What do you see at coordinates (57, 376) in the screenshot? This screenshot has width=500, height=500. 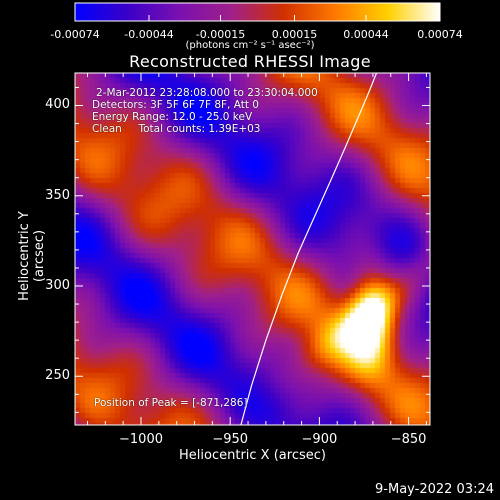 I see `y-tick-label: 250` at bounding box center [57, 376].